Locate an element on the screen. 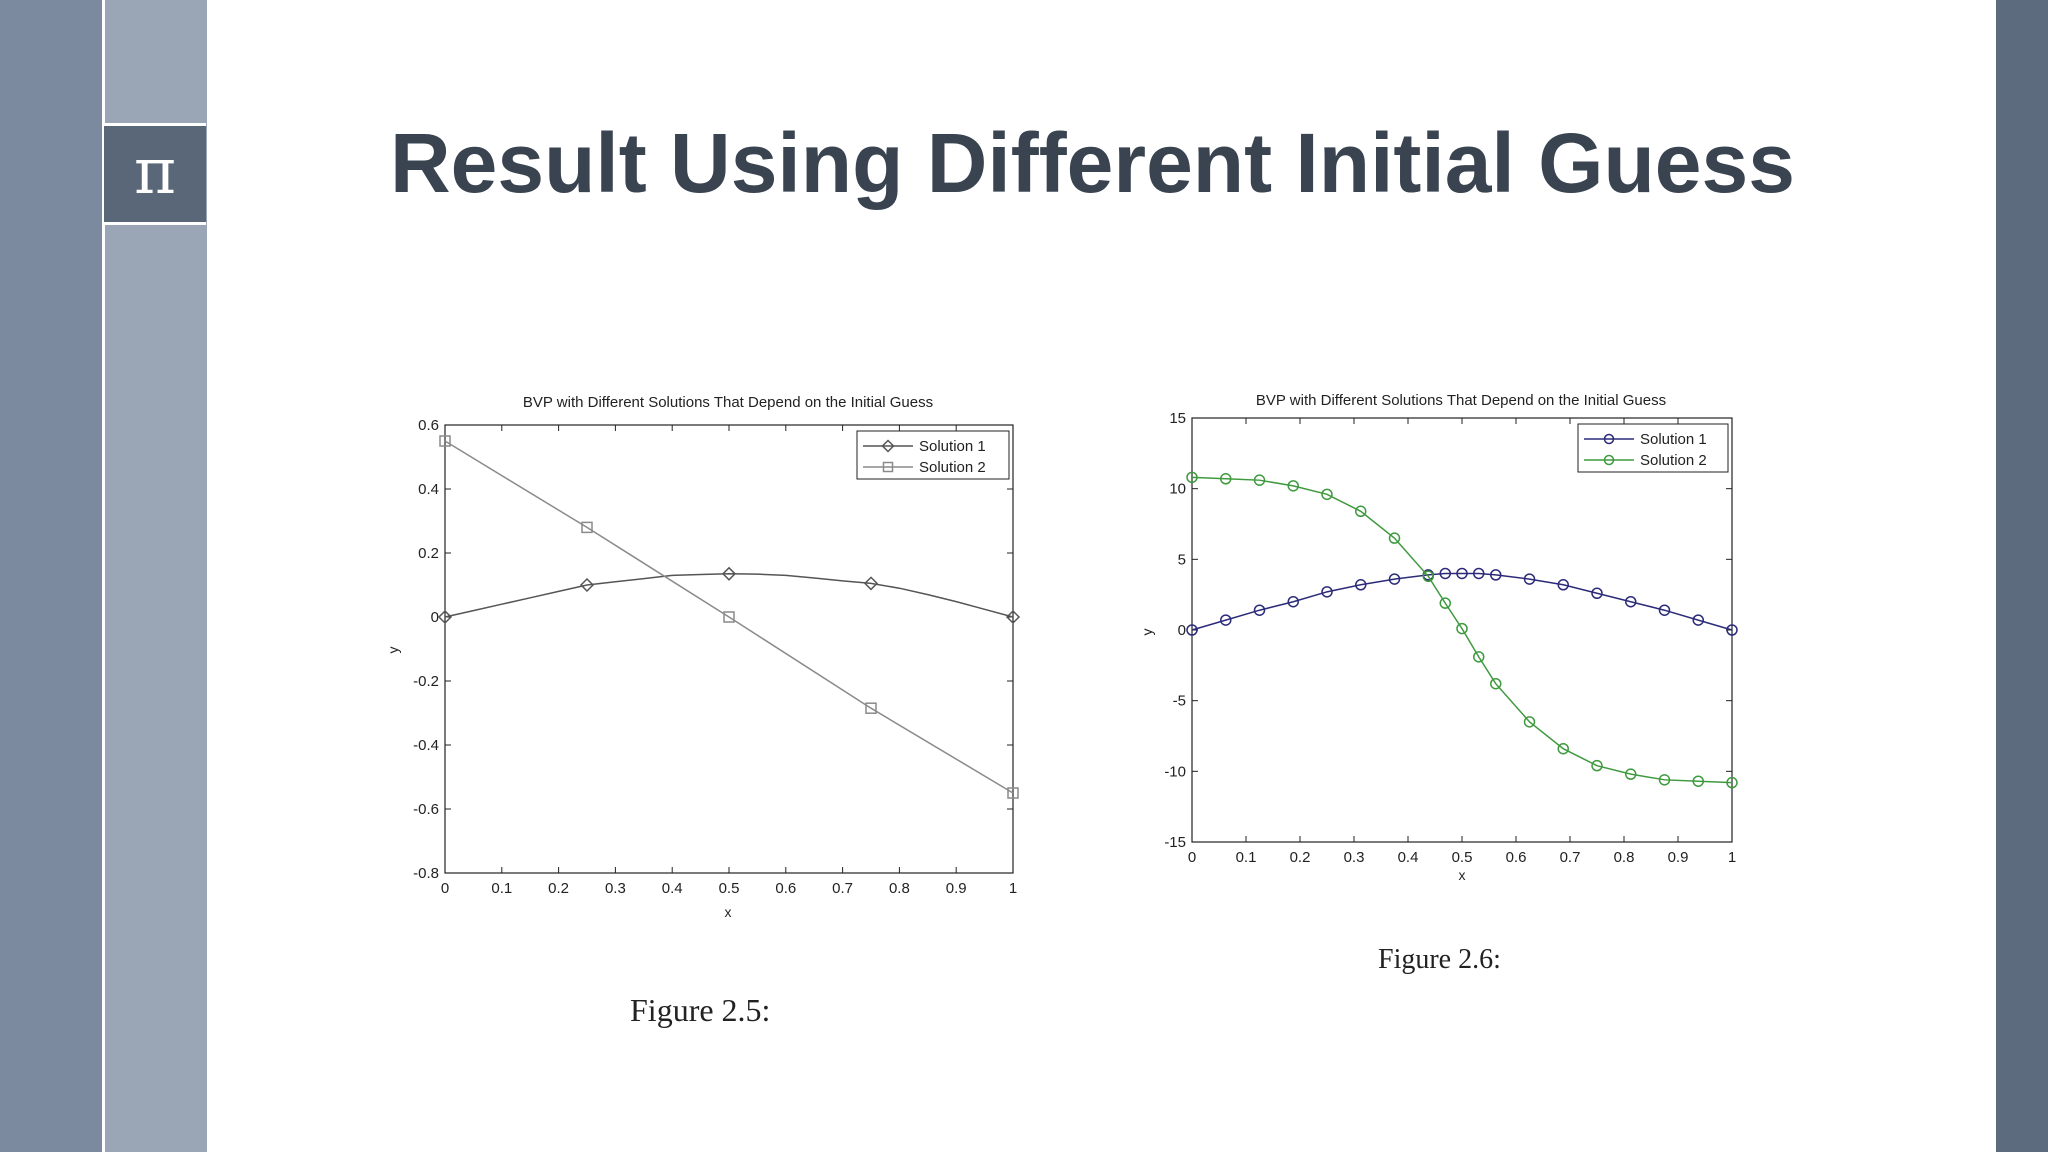 This screenshot has height=1152, width=2048. figure-caption-2-5: Figure 2.5: is located at coordinates (700, 1010).